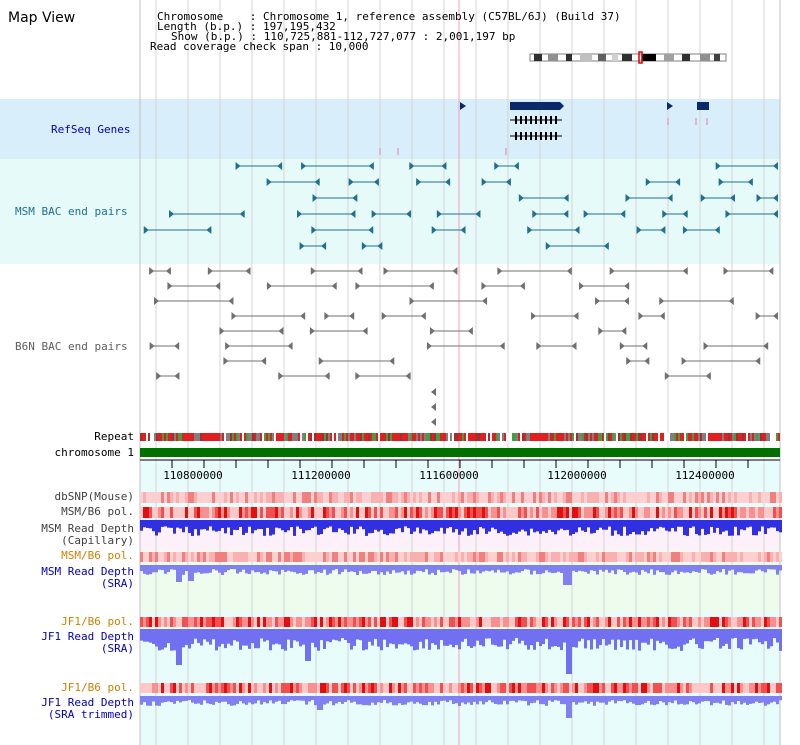  I want to click on track-label-refseq: RefSeq Genes, so click(91, 129).